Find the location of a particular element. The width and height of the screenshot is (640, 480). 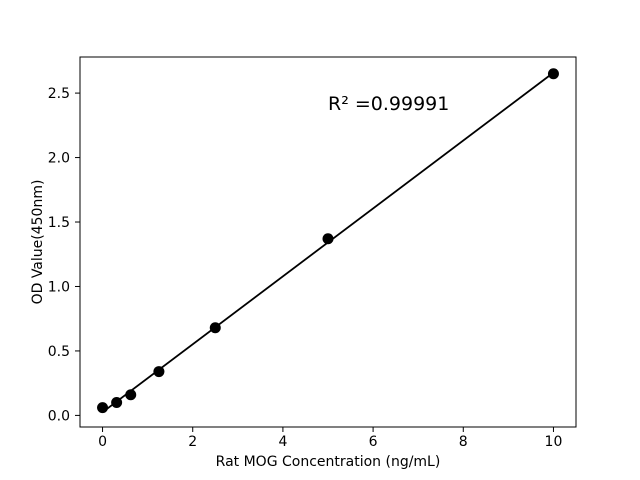

x-tick-label: 4 is located at coordinates (282, 442).